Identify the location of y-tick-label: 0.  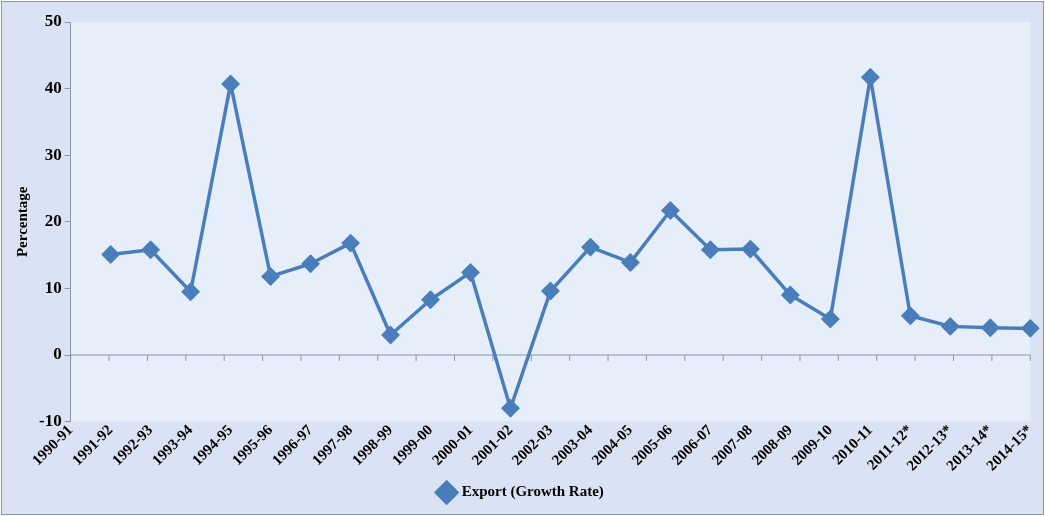
(57, 354).